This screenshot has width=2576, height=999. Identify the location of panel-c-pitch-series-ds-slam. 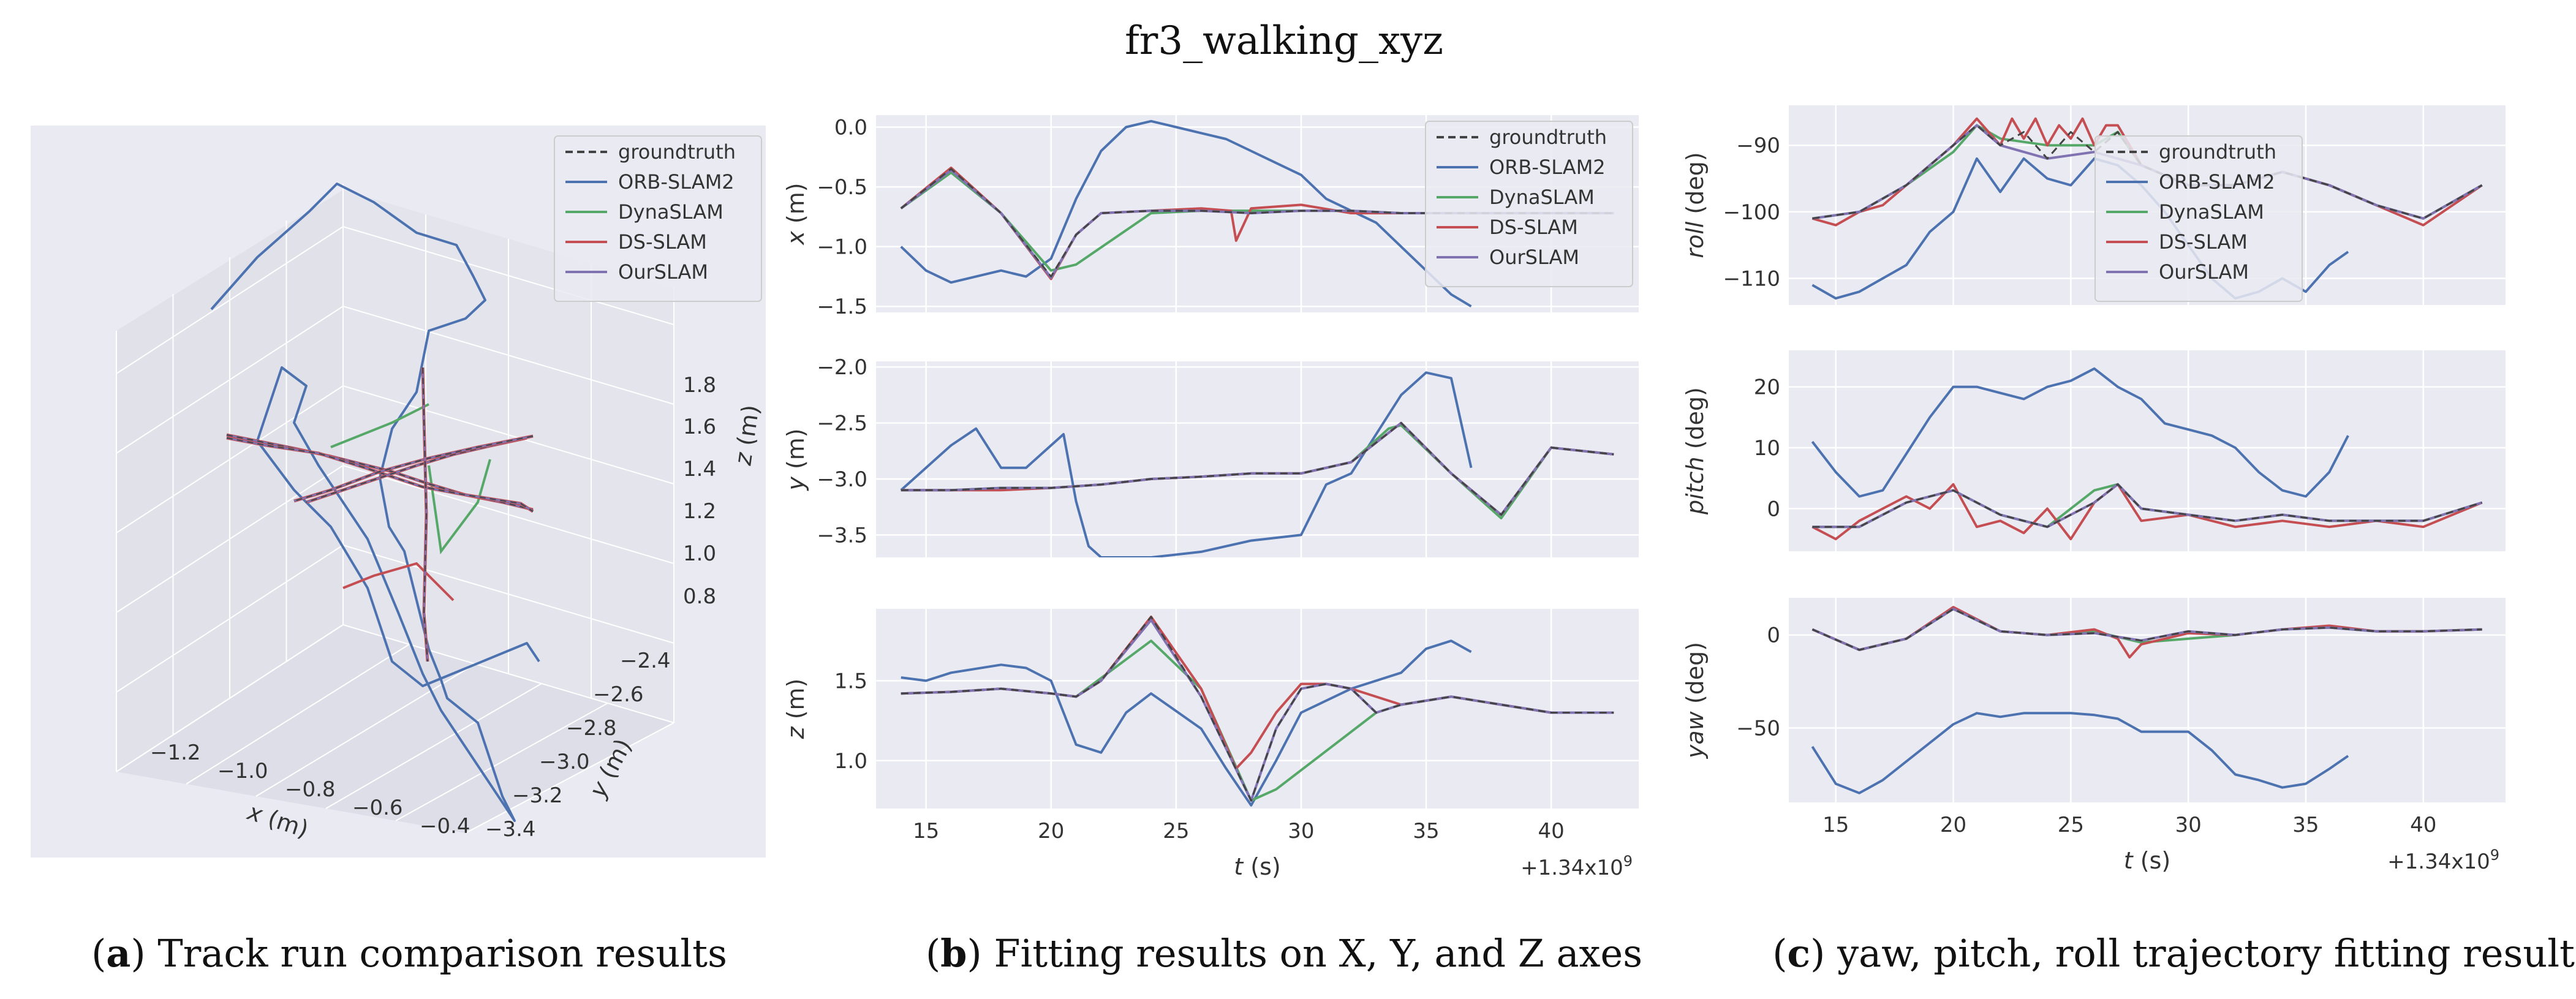
(2147, 512).